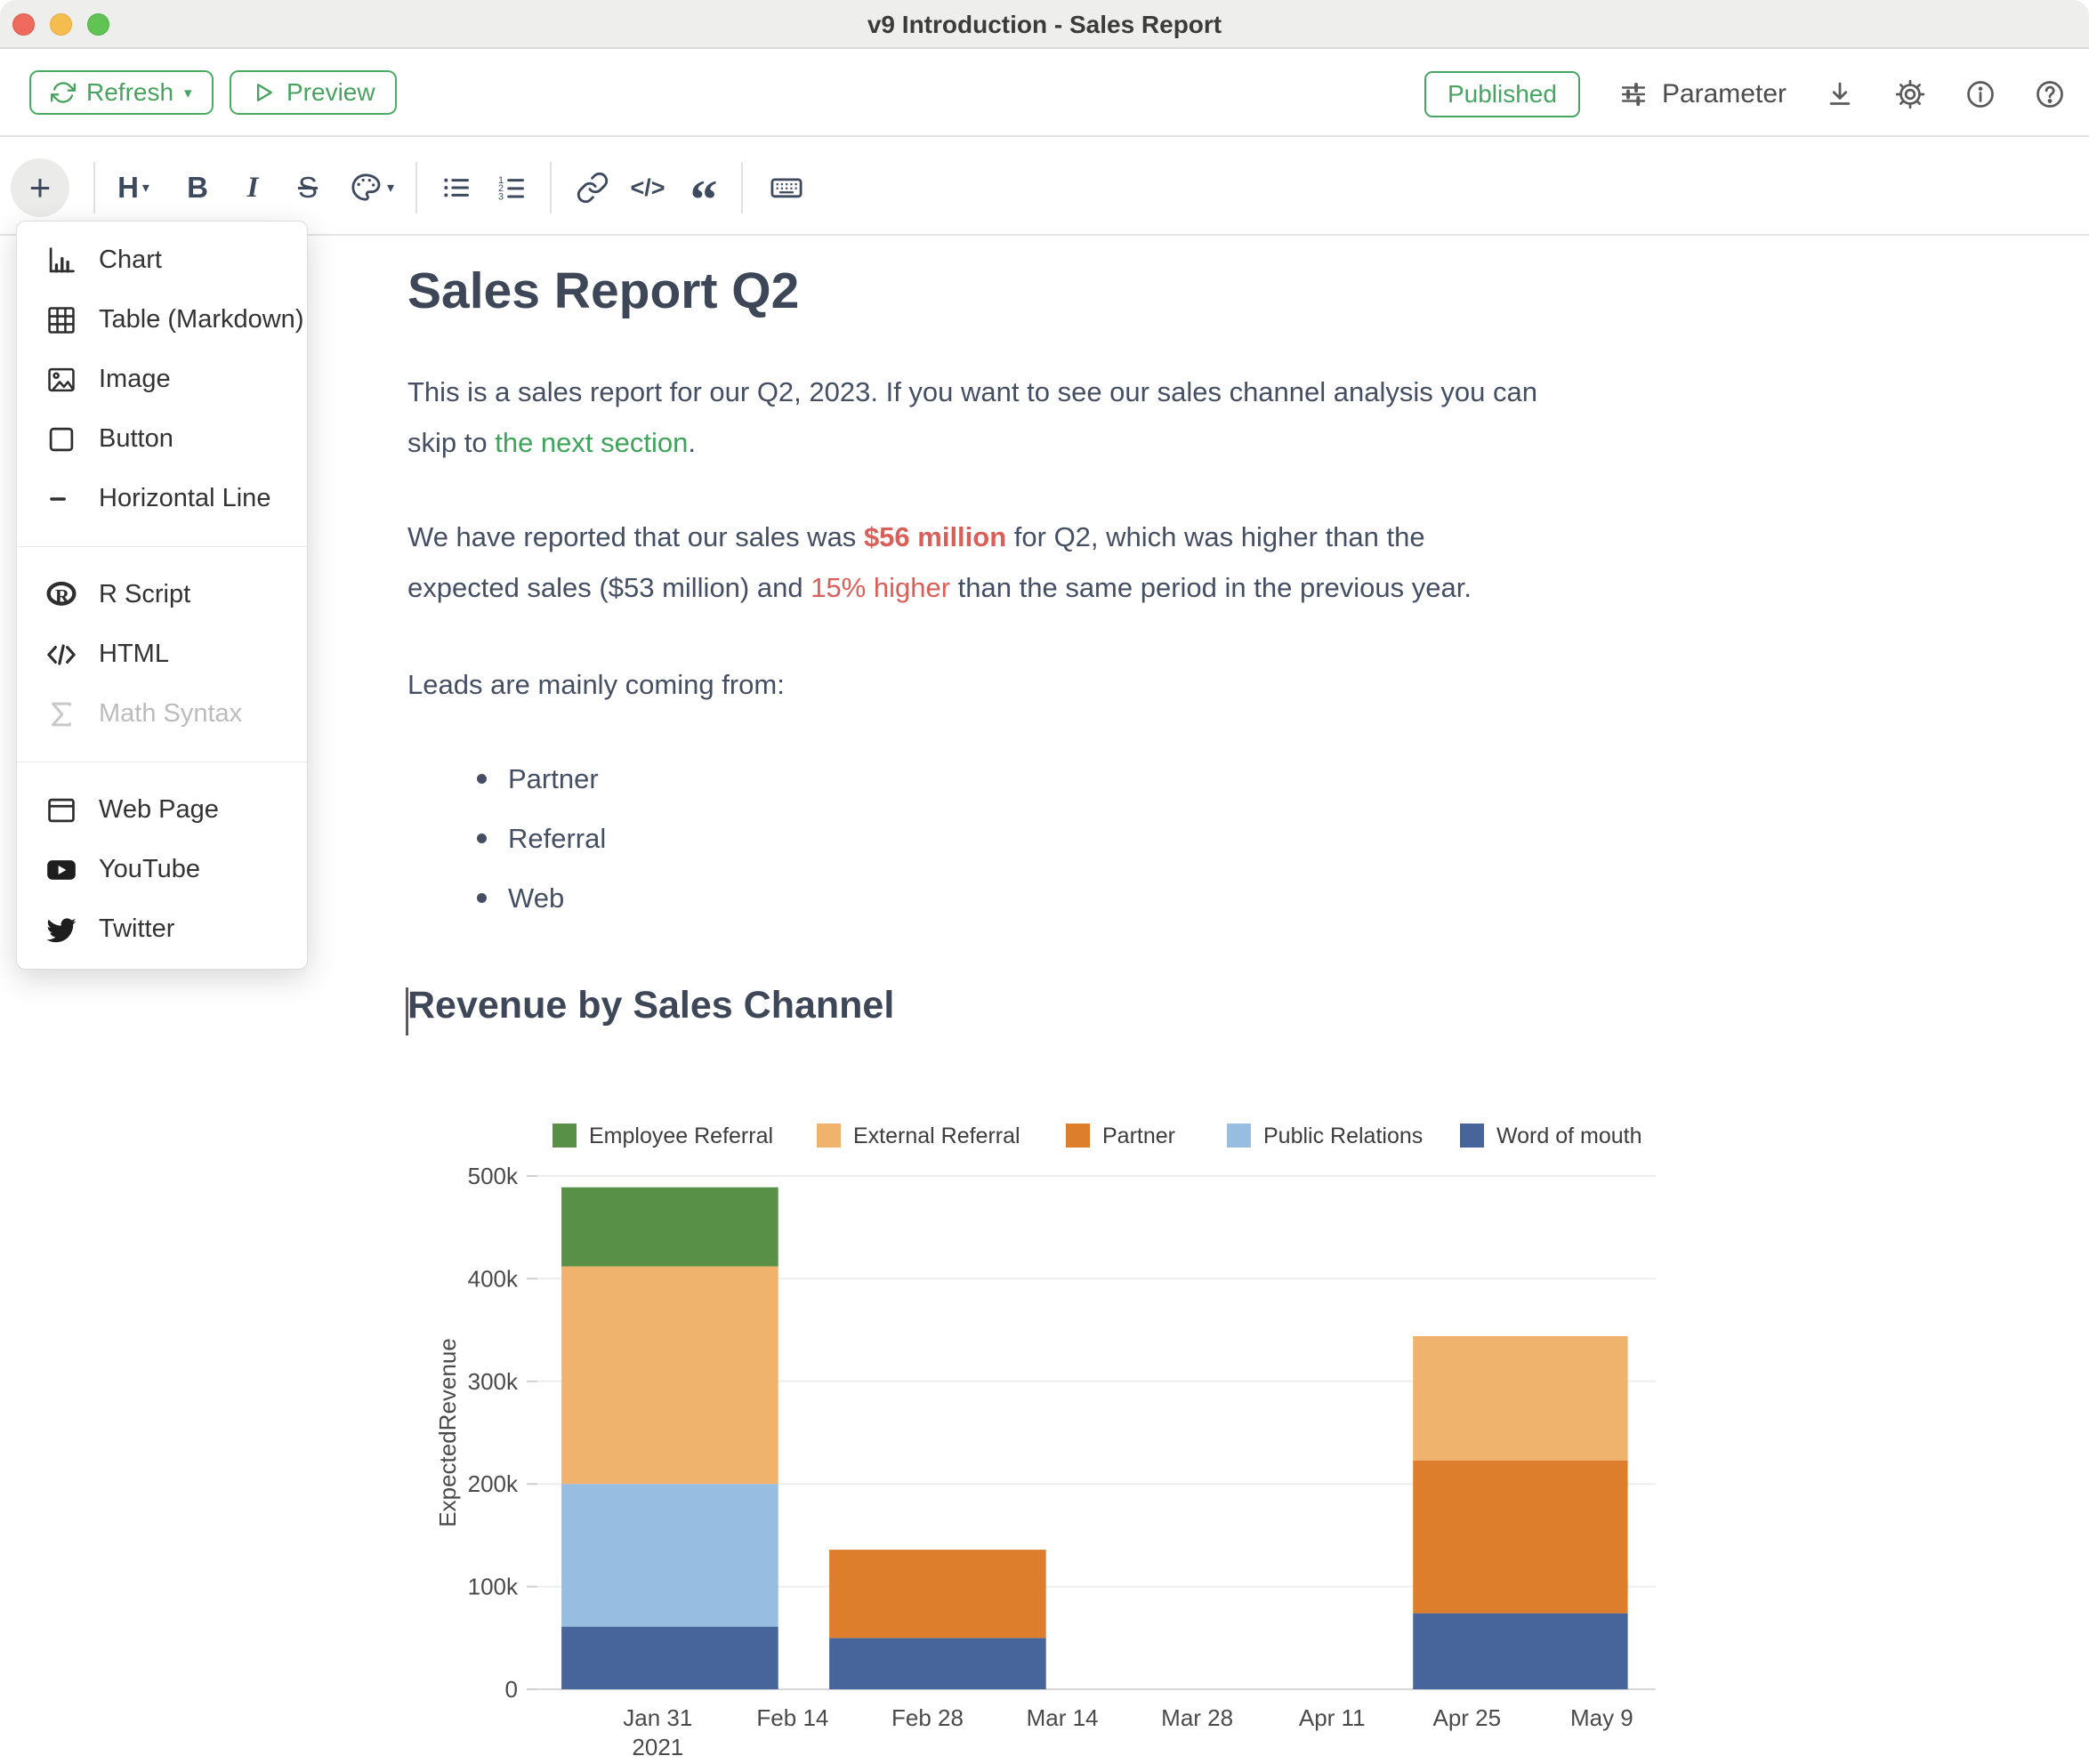  What do you see at coordinates (23, 24) in the screenshot?
I see `close-window-button` at bounding box center [23, 24].